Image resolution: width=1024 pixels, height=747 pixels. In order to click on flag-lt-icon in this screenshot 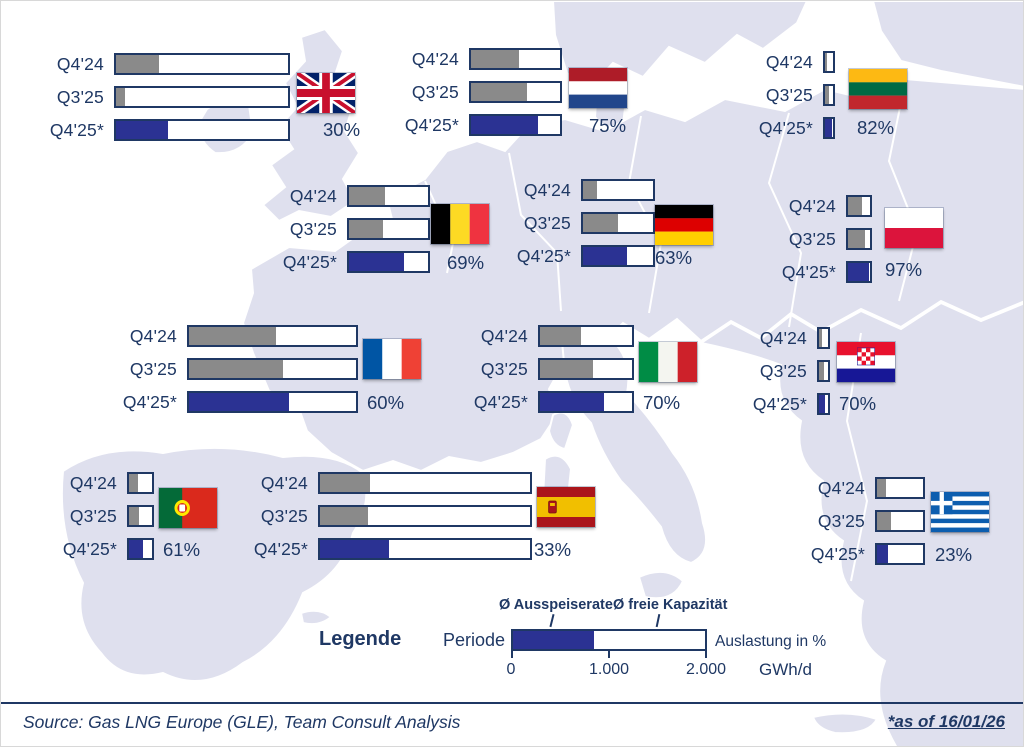, I will do `click(878, 89)`.